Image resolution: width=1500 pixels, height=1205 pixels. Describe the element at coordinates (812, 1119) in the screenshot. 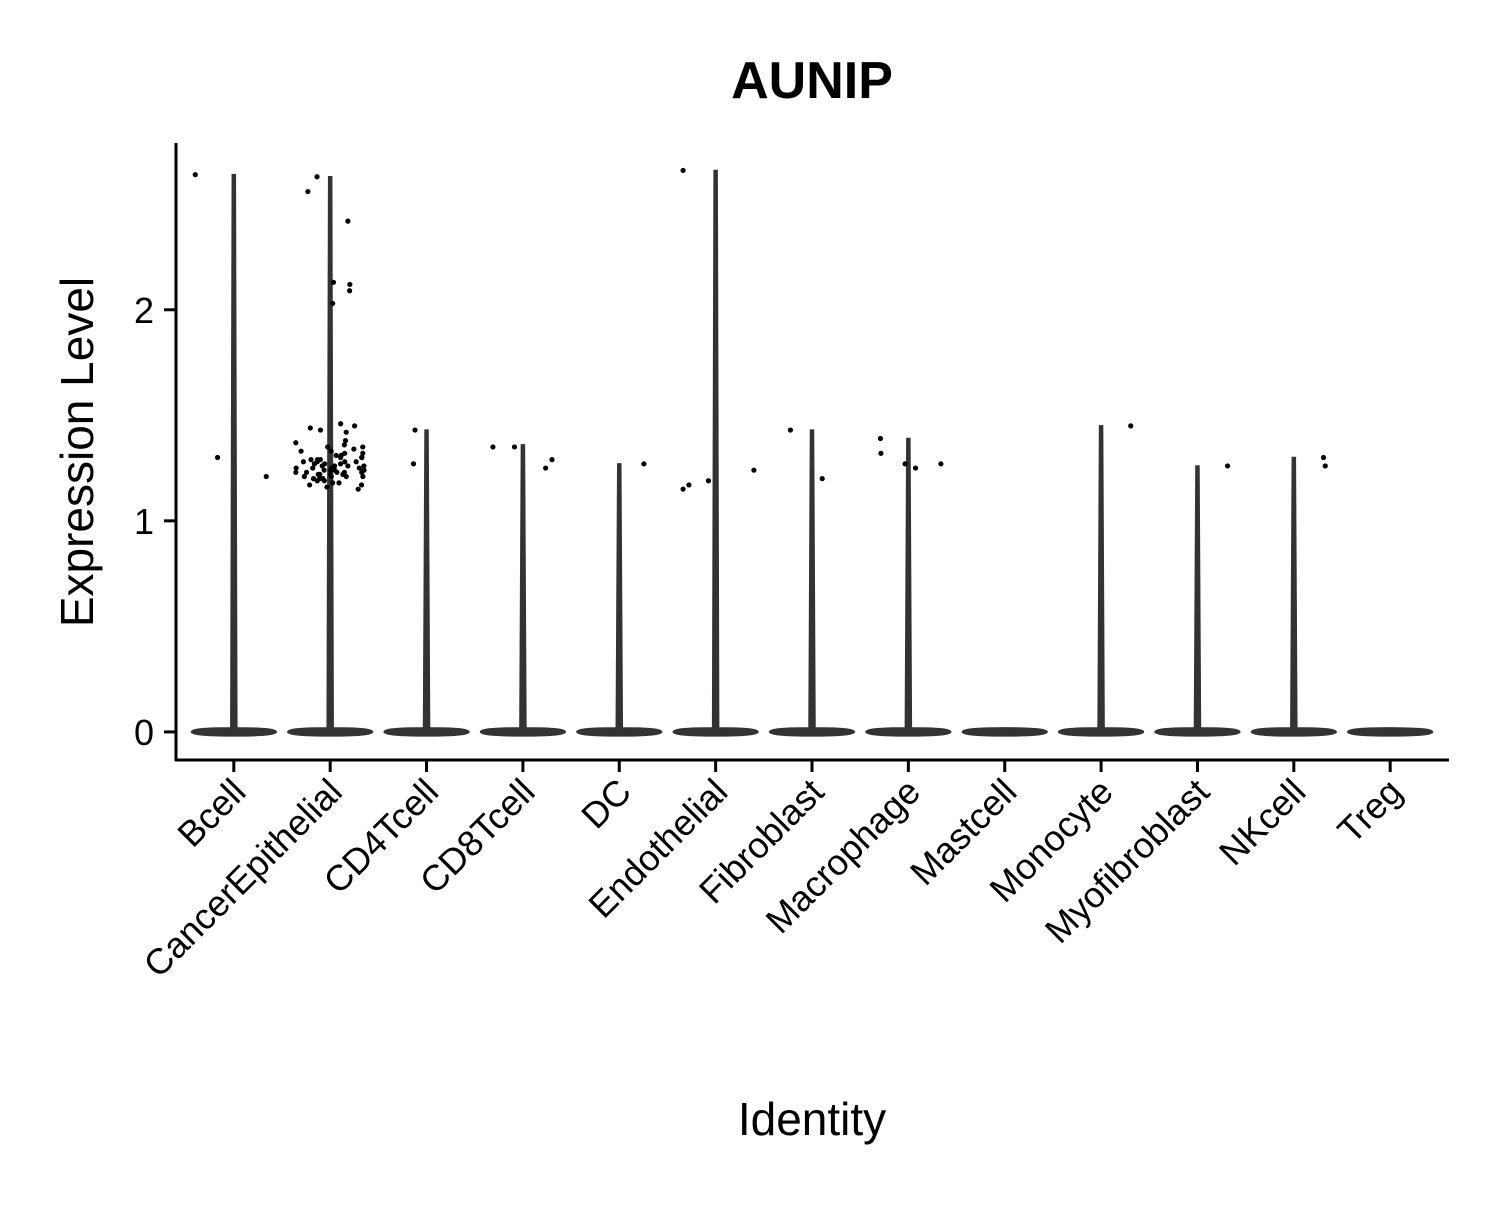

I see `x-axis-title: Identity` at that location.